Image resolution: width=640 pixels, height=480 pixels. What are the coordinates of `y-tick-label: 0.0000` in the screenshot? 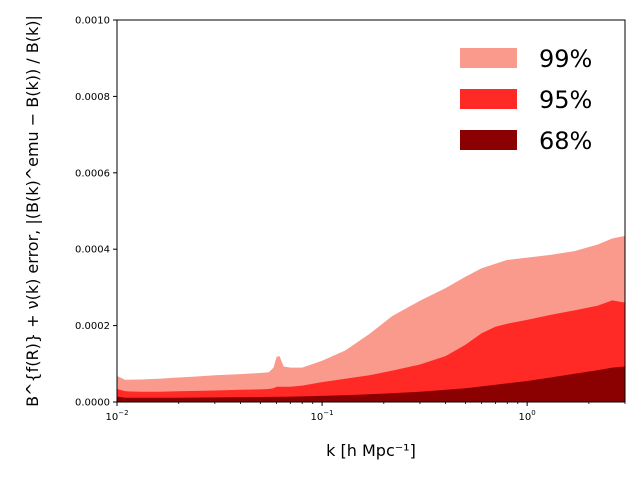 It's located at (92, 403).